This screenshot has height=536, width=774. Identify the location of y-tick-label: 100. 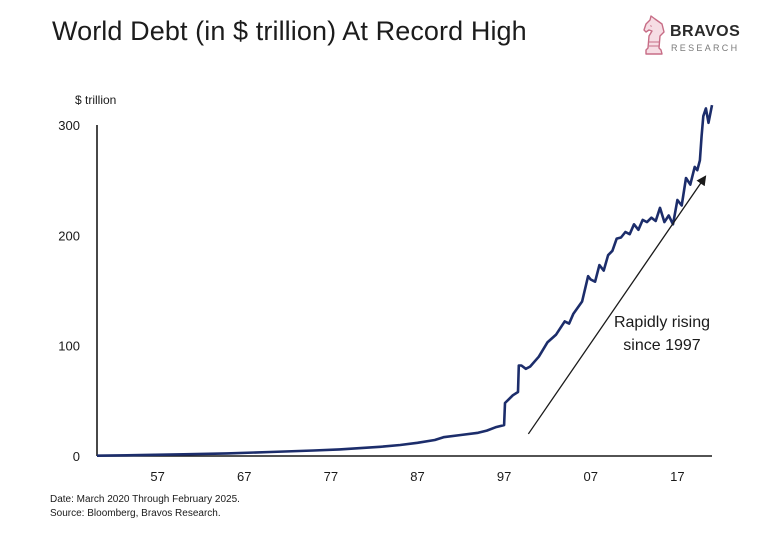
(69, 346).